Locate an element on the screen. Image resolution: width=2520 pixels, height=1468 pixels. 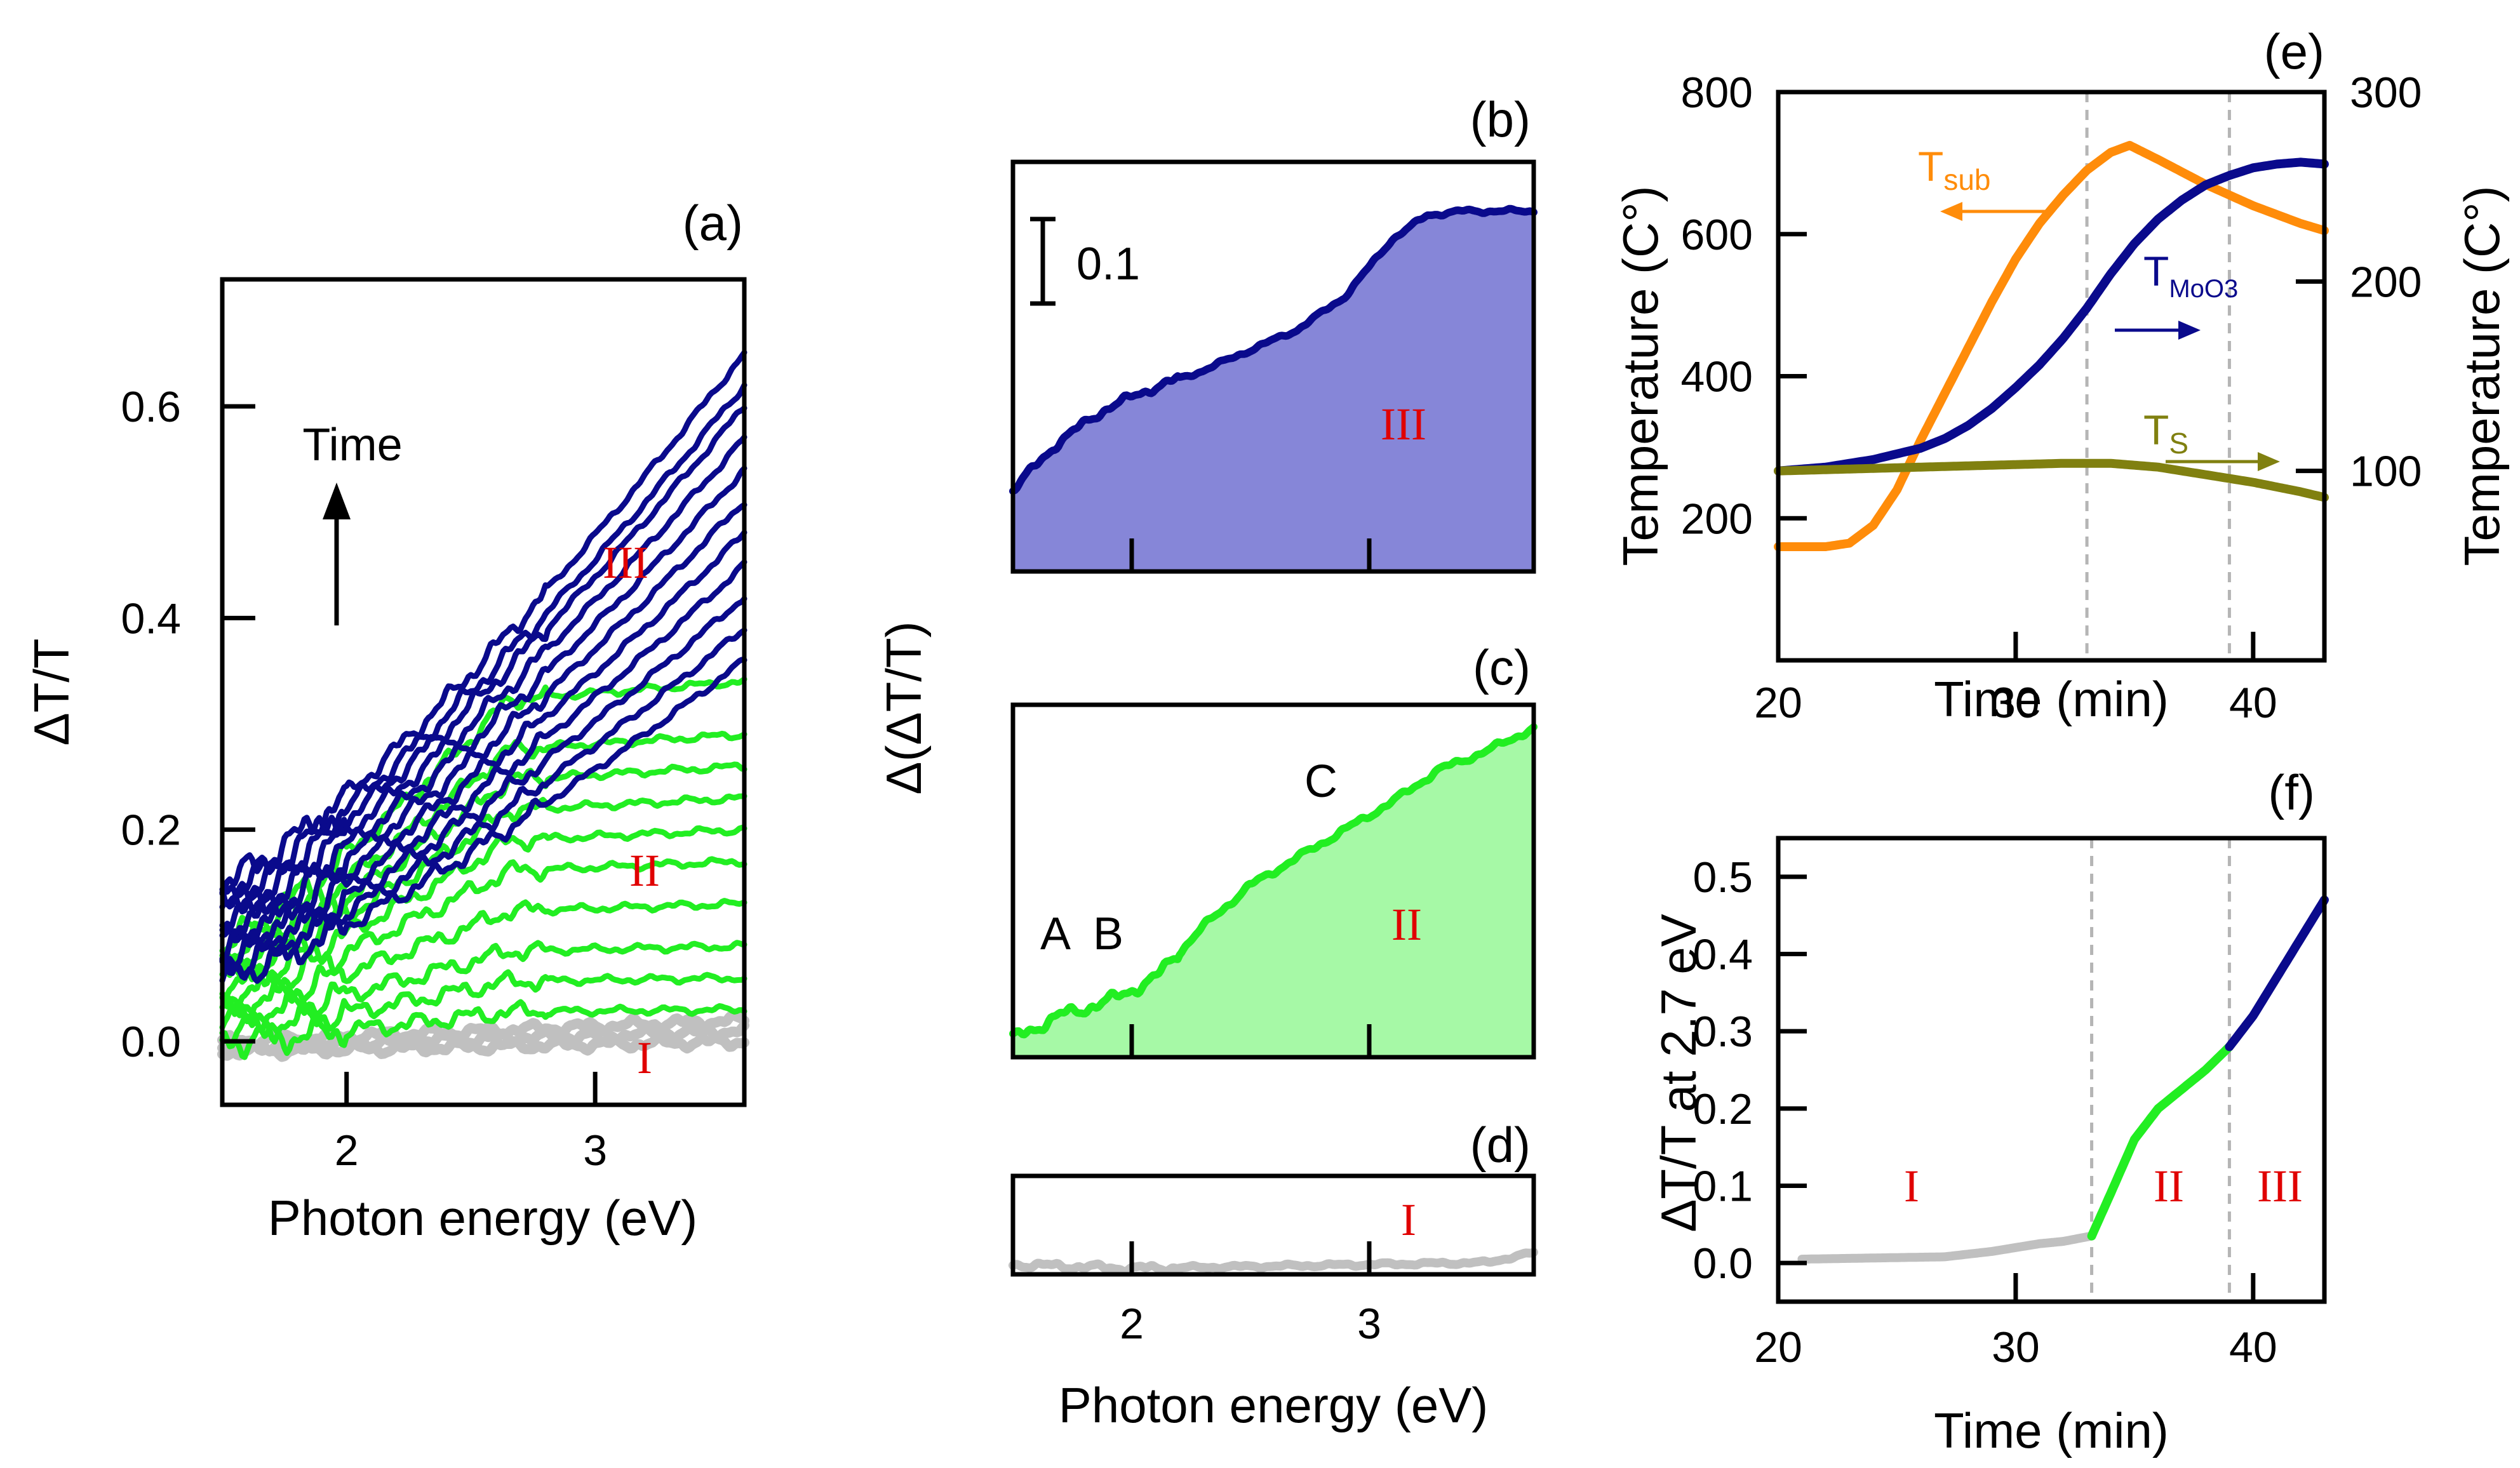
panel-b-area is located at coordinates (1273, 389).